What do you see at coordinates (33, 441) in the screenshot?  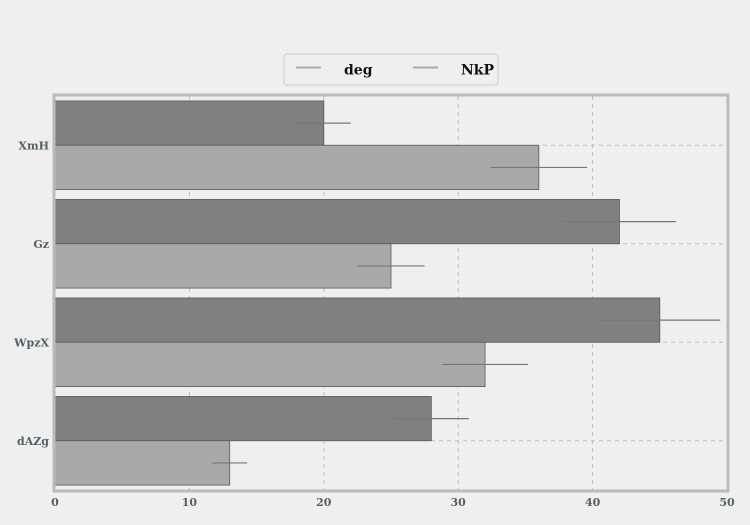 I see `y-tick-label: dAZg` at bounding box center [33, 441].